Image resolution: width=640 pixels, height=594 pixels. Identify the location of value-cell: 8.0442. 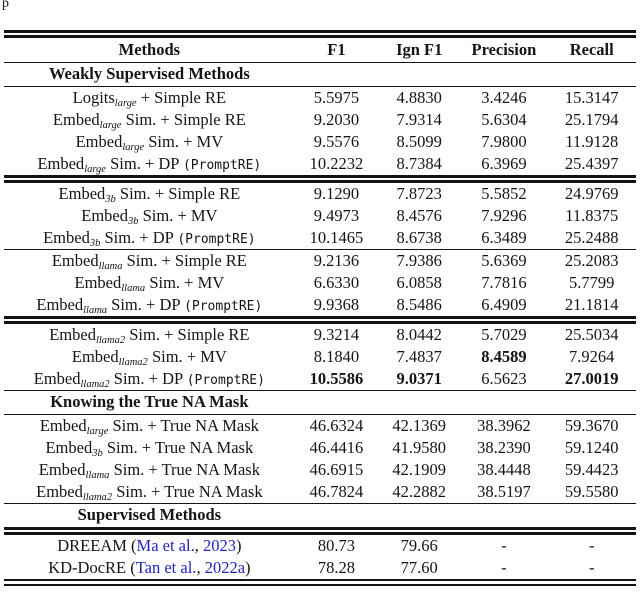
(419, 334).